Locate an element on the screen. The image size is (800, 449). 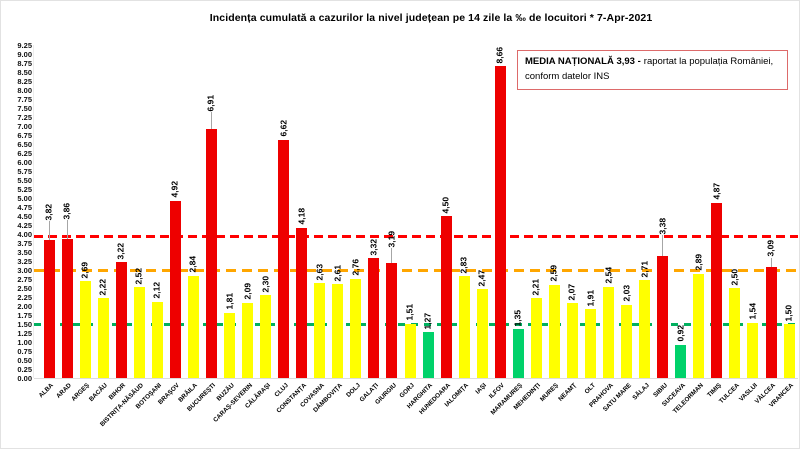
bar-value-label: 8,66 is located at coordinates (499, 55).